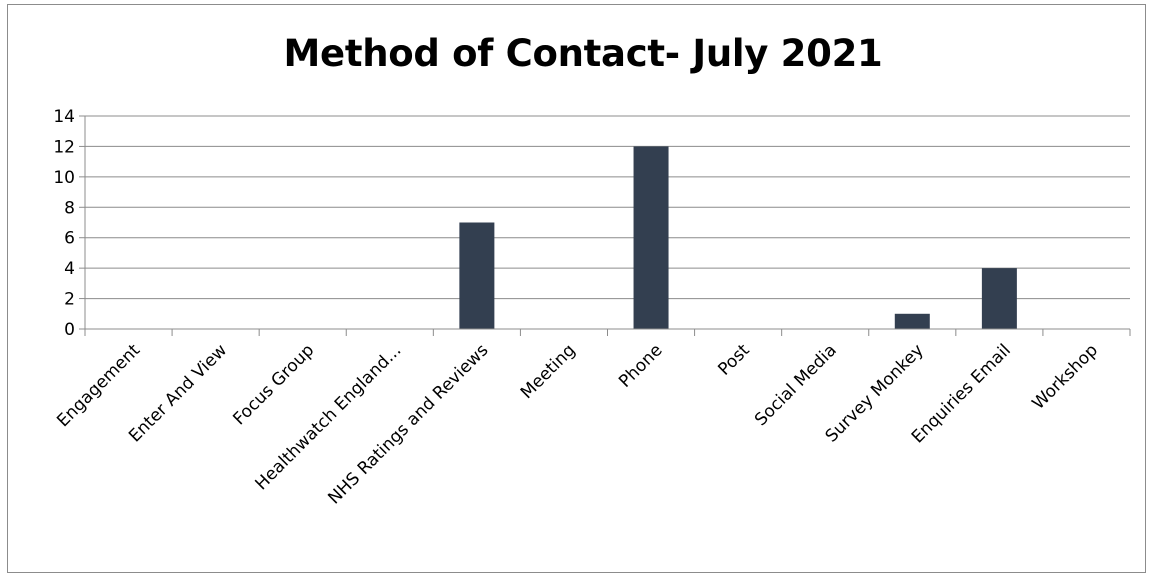 This screenshot has height=575, width=1152. I want to click on x-tick-label: Social Media, so click(796, 385).